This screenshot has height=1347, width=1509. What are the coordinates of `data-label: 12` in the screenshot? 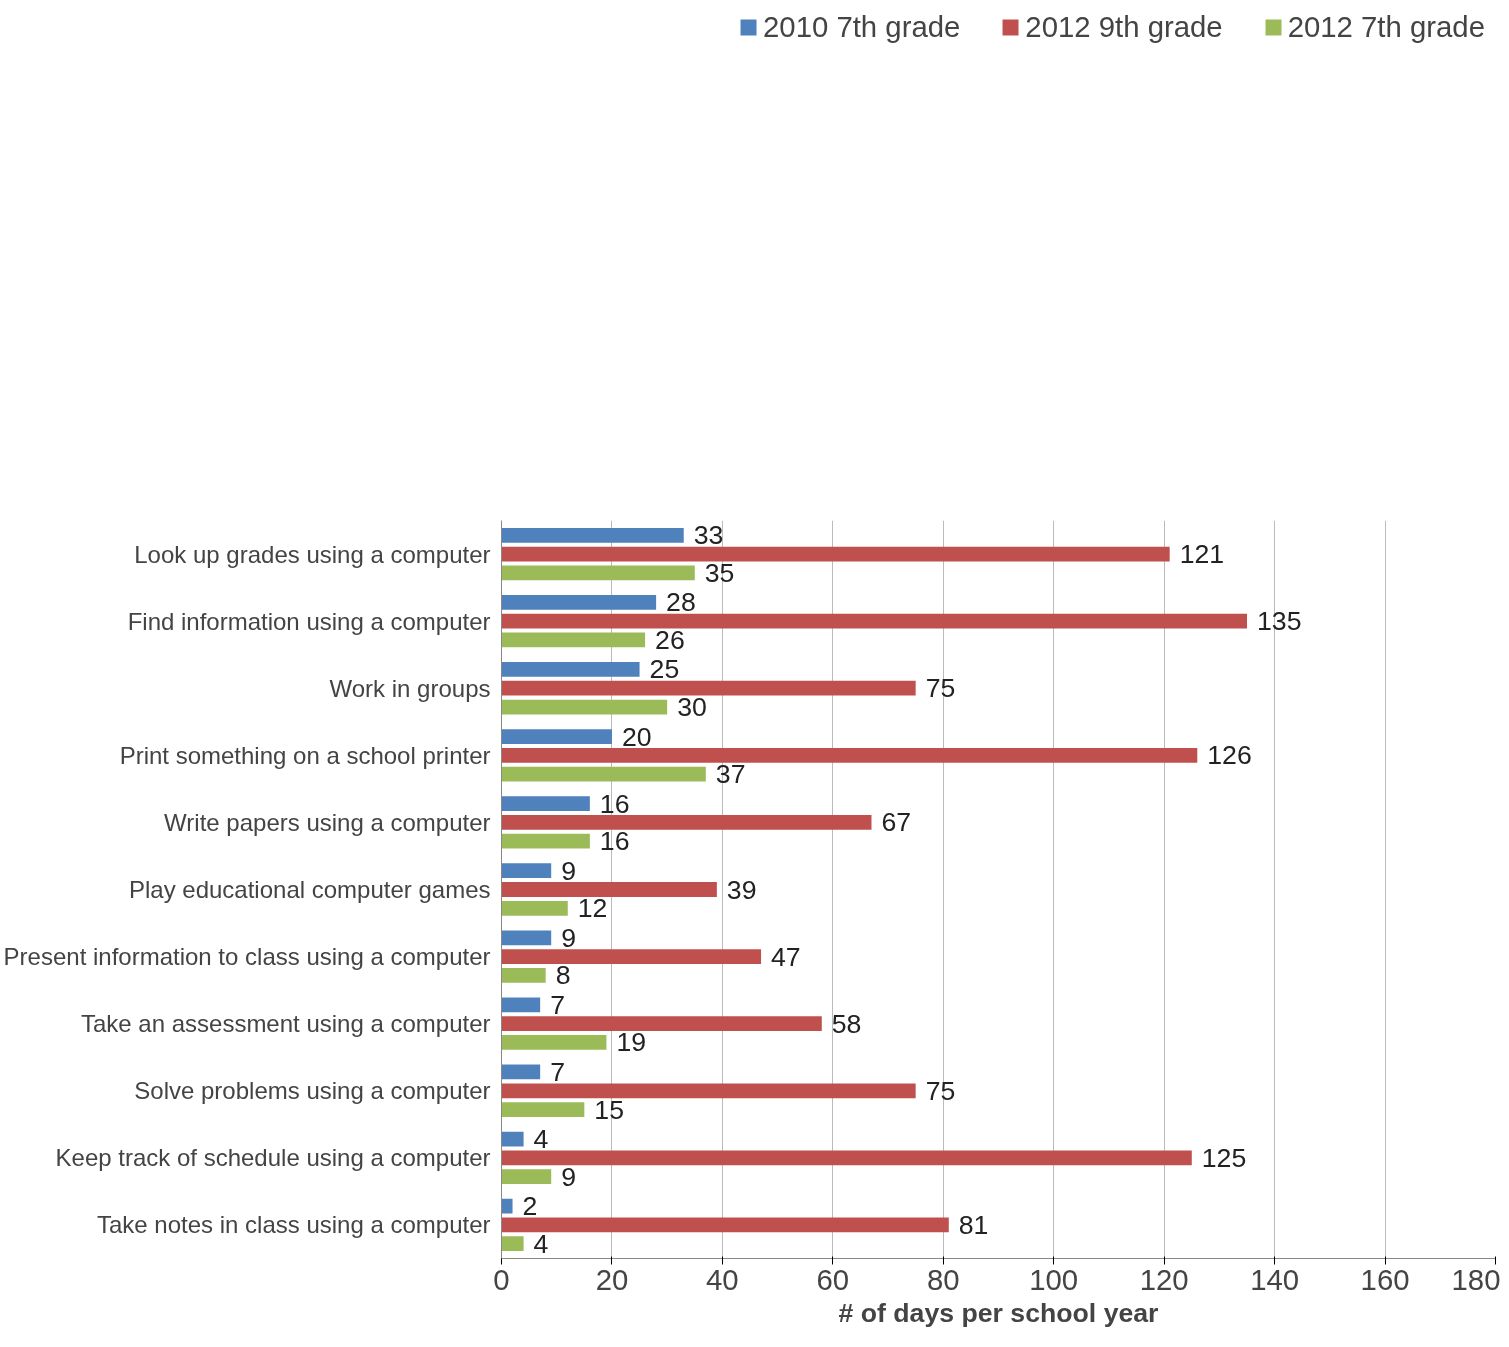 It's located at (592, 908).